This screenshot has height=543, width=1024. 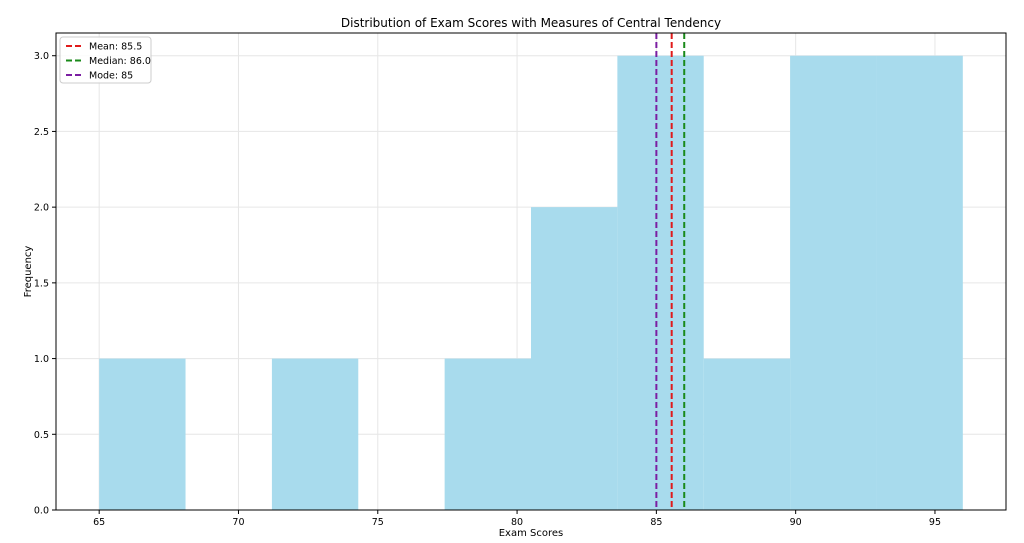 What do you see at coordinates (41, 511) in the screenshot?
I see `y-tick-label: 0.0` at bounding box center [41, 511].